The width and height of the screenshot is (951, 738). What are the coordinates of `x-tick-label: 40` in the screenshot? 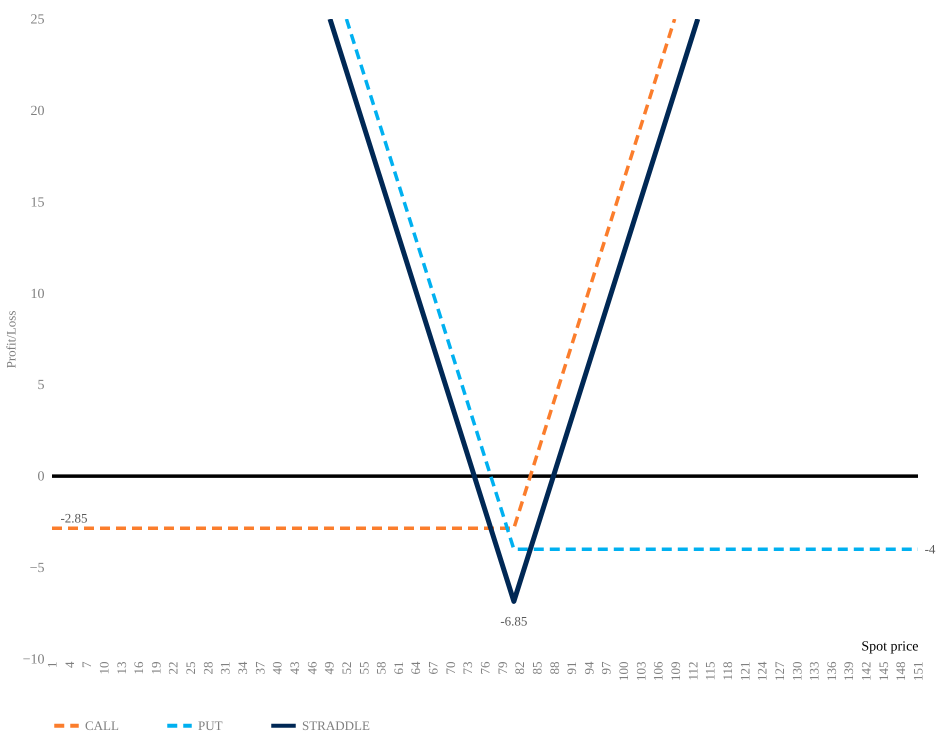 It's located at (277, 668).